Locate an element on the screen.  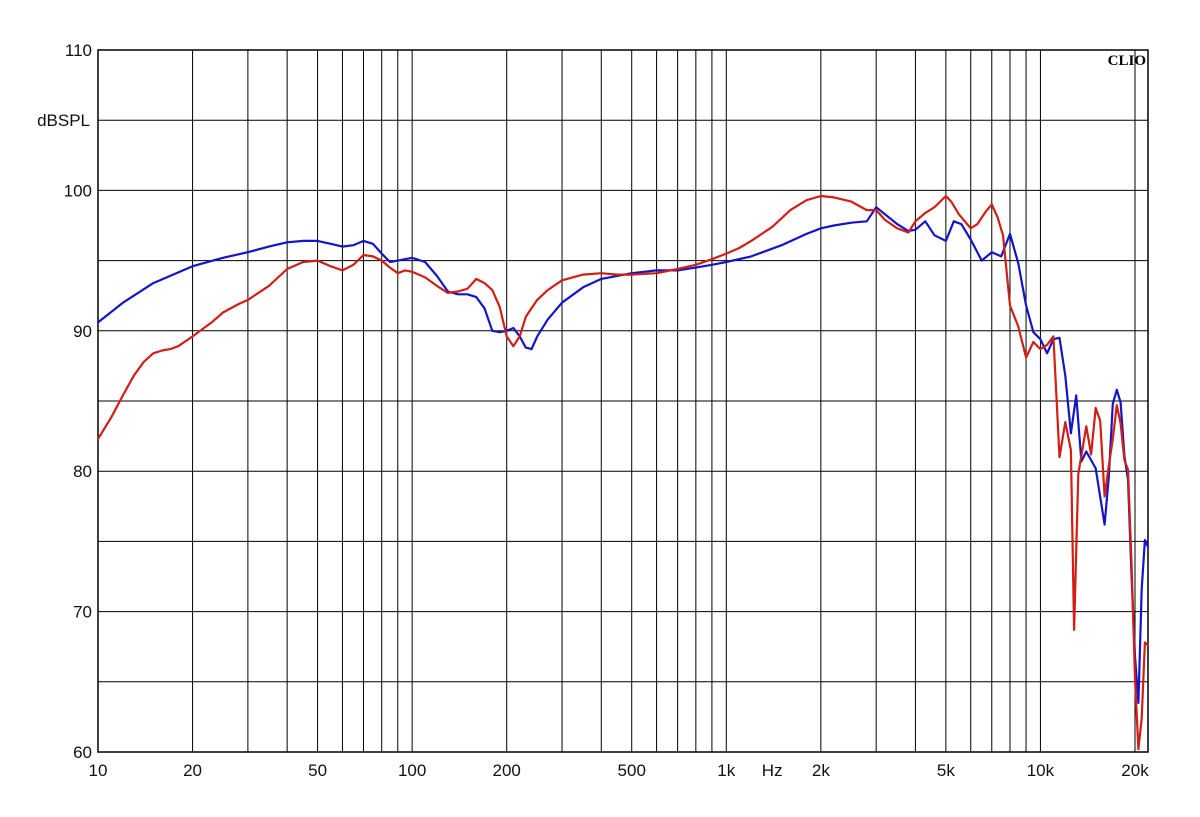
y-tick-label: 90 is located at coordinates (82, 331).